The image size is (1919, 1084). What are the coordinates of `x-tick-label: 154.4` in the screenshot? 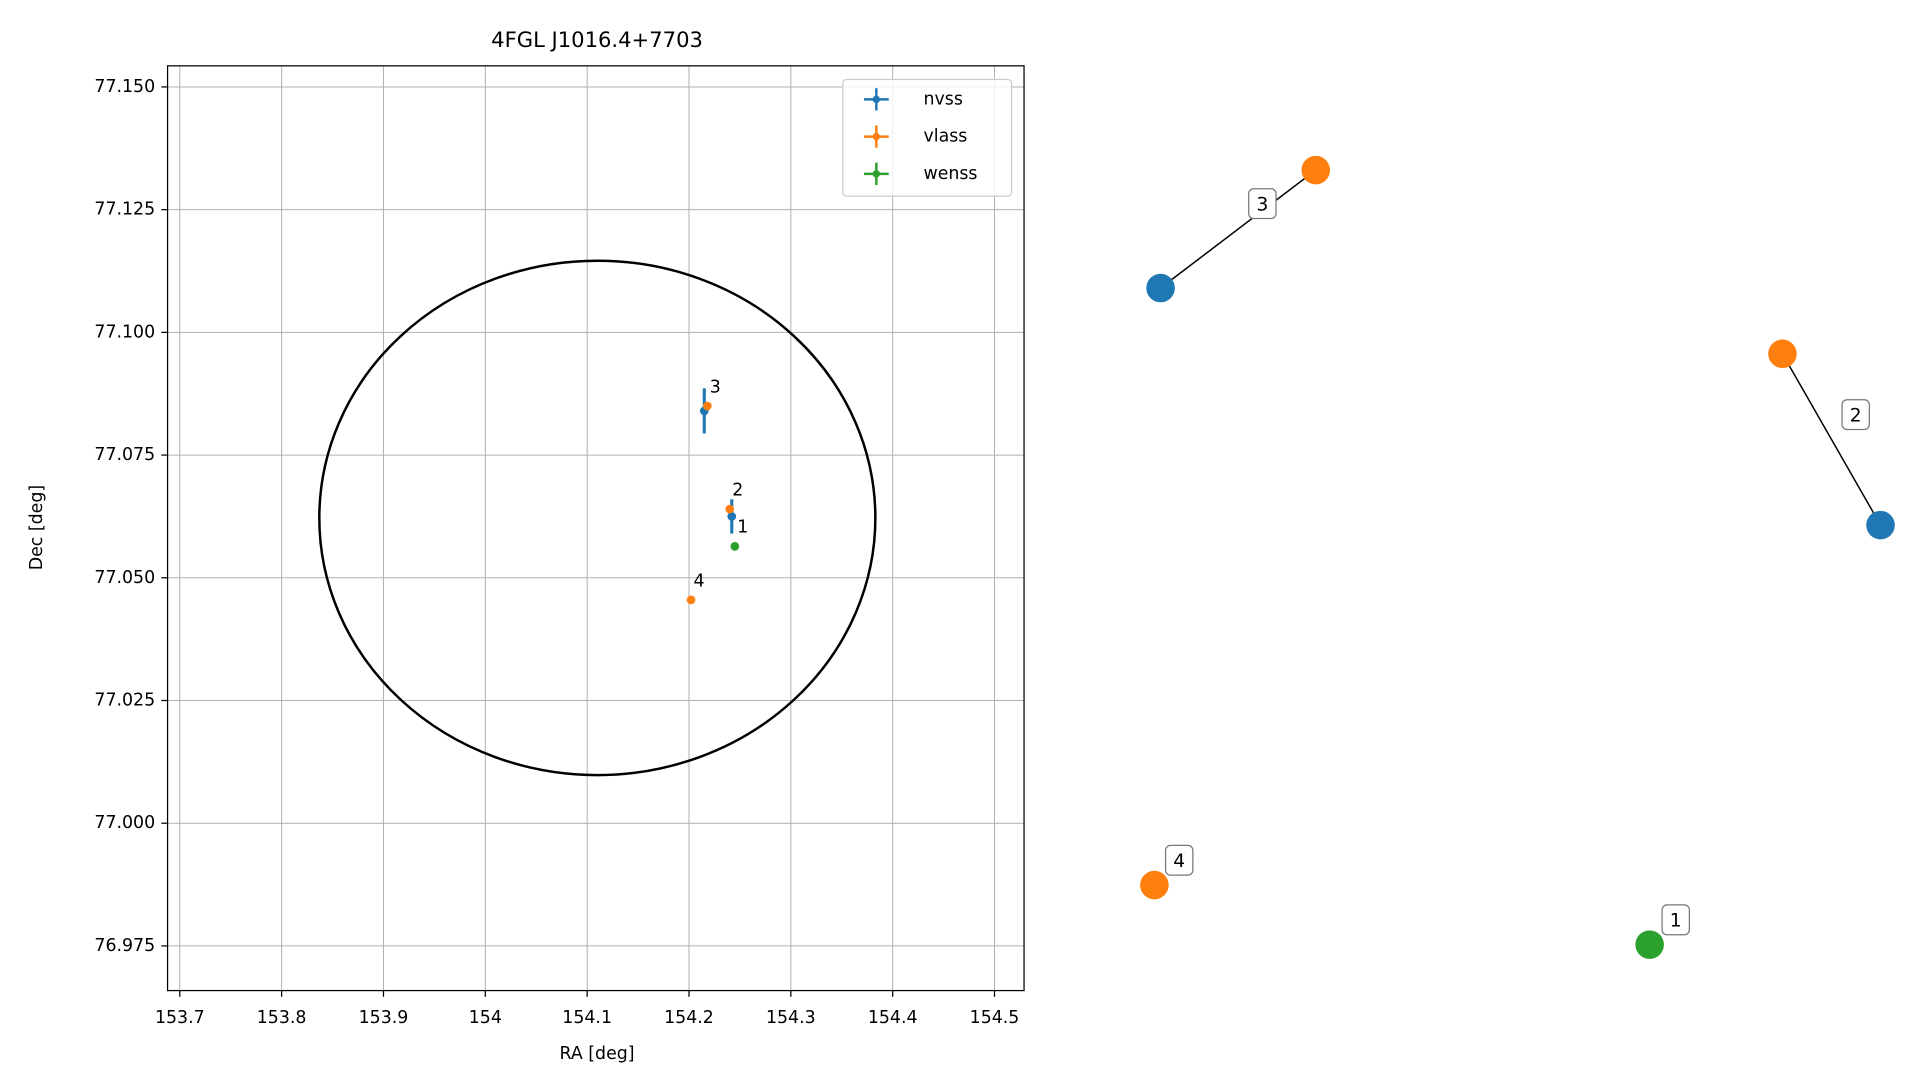 It's located at (893, 1018).